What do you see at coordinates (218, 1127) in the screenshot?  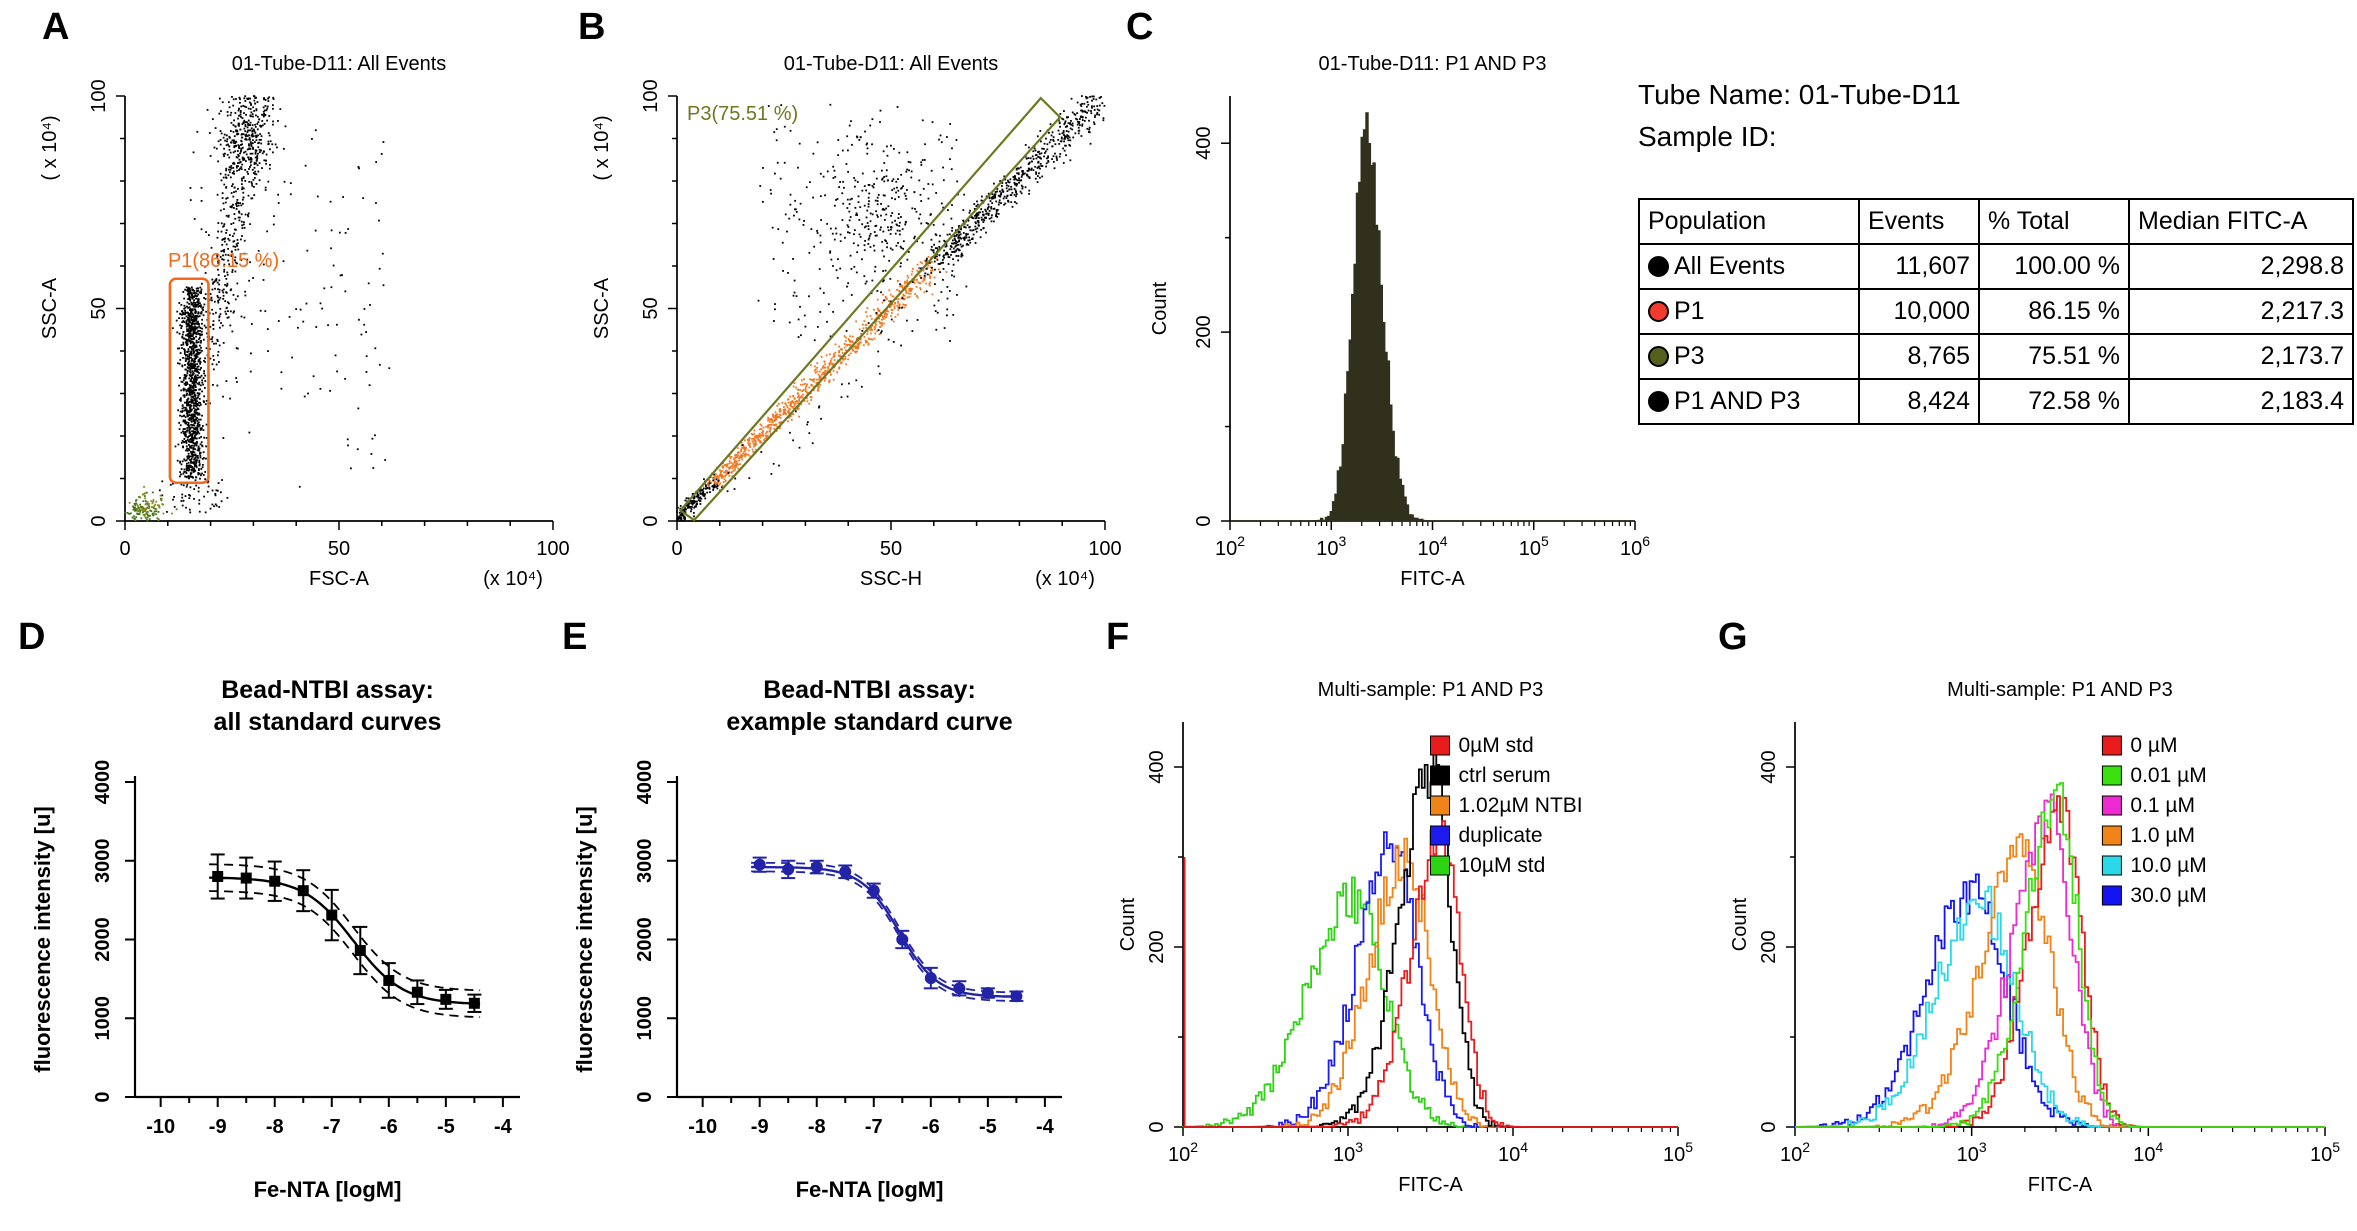 I see `svg-text: -9` at bounding box center [218, 1127].